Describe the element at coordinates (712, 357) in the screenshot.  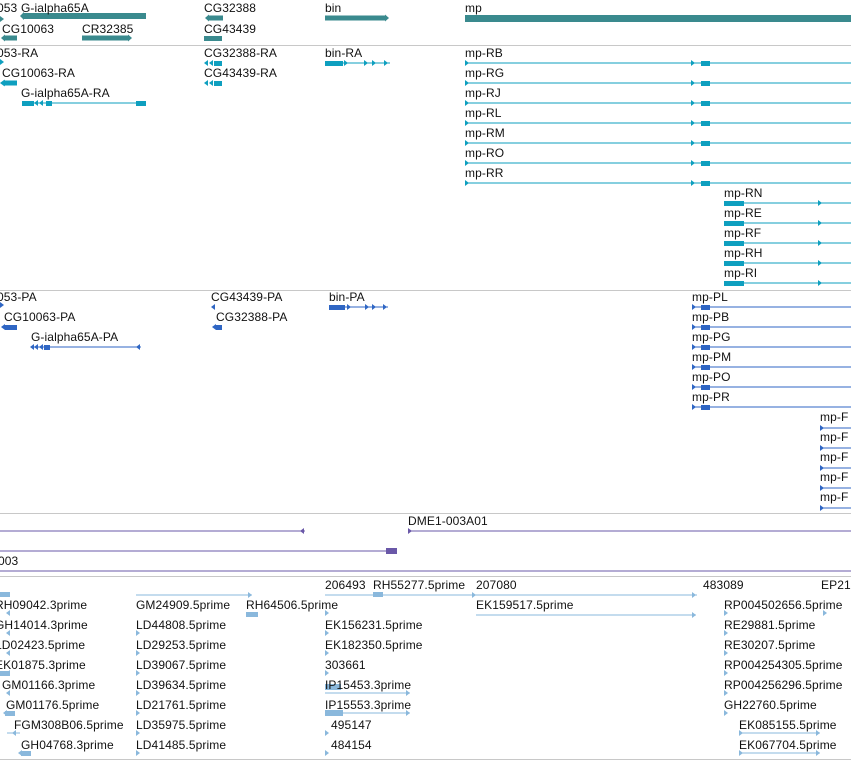
I see `protein-label: mp-PM` at that location.